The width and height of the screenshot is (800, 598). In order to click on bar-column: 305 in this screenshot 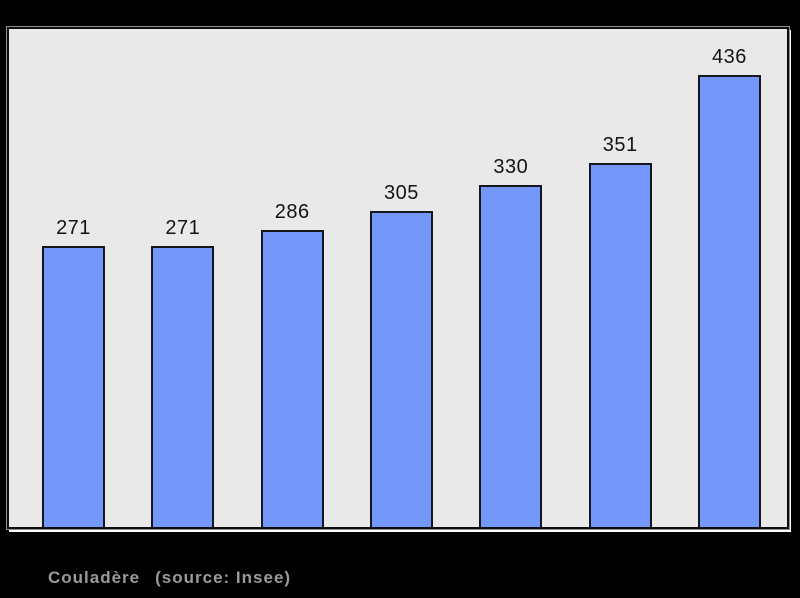, I will do `click(401, 354)`.